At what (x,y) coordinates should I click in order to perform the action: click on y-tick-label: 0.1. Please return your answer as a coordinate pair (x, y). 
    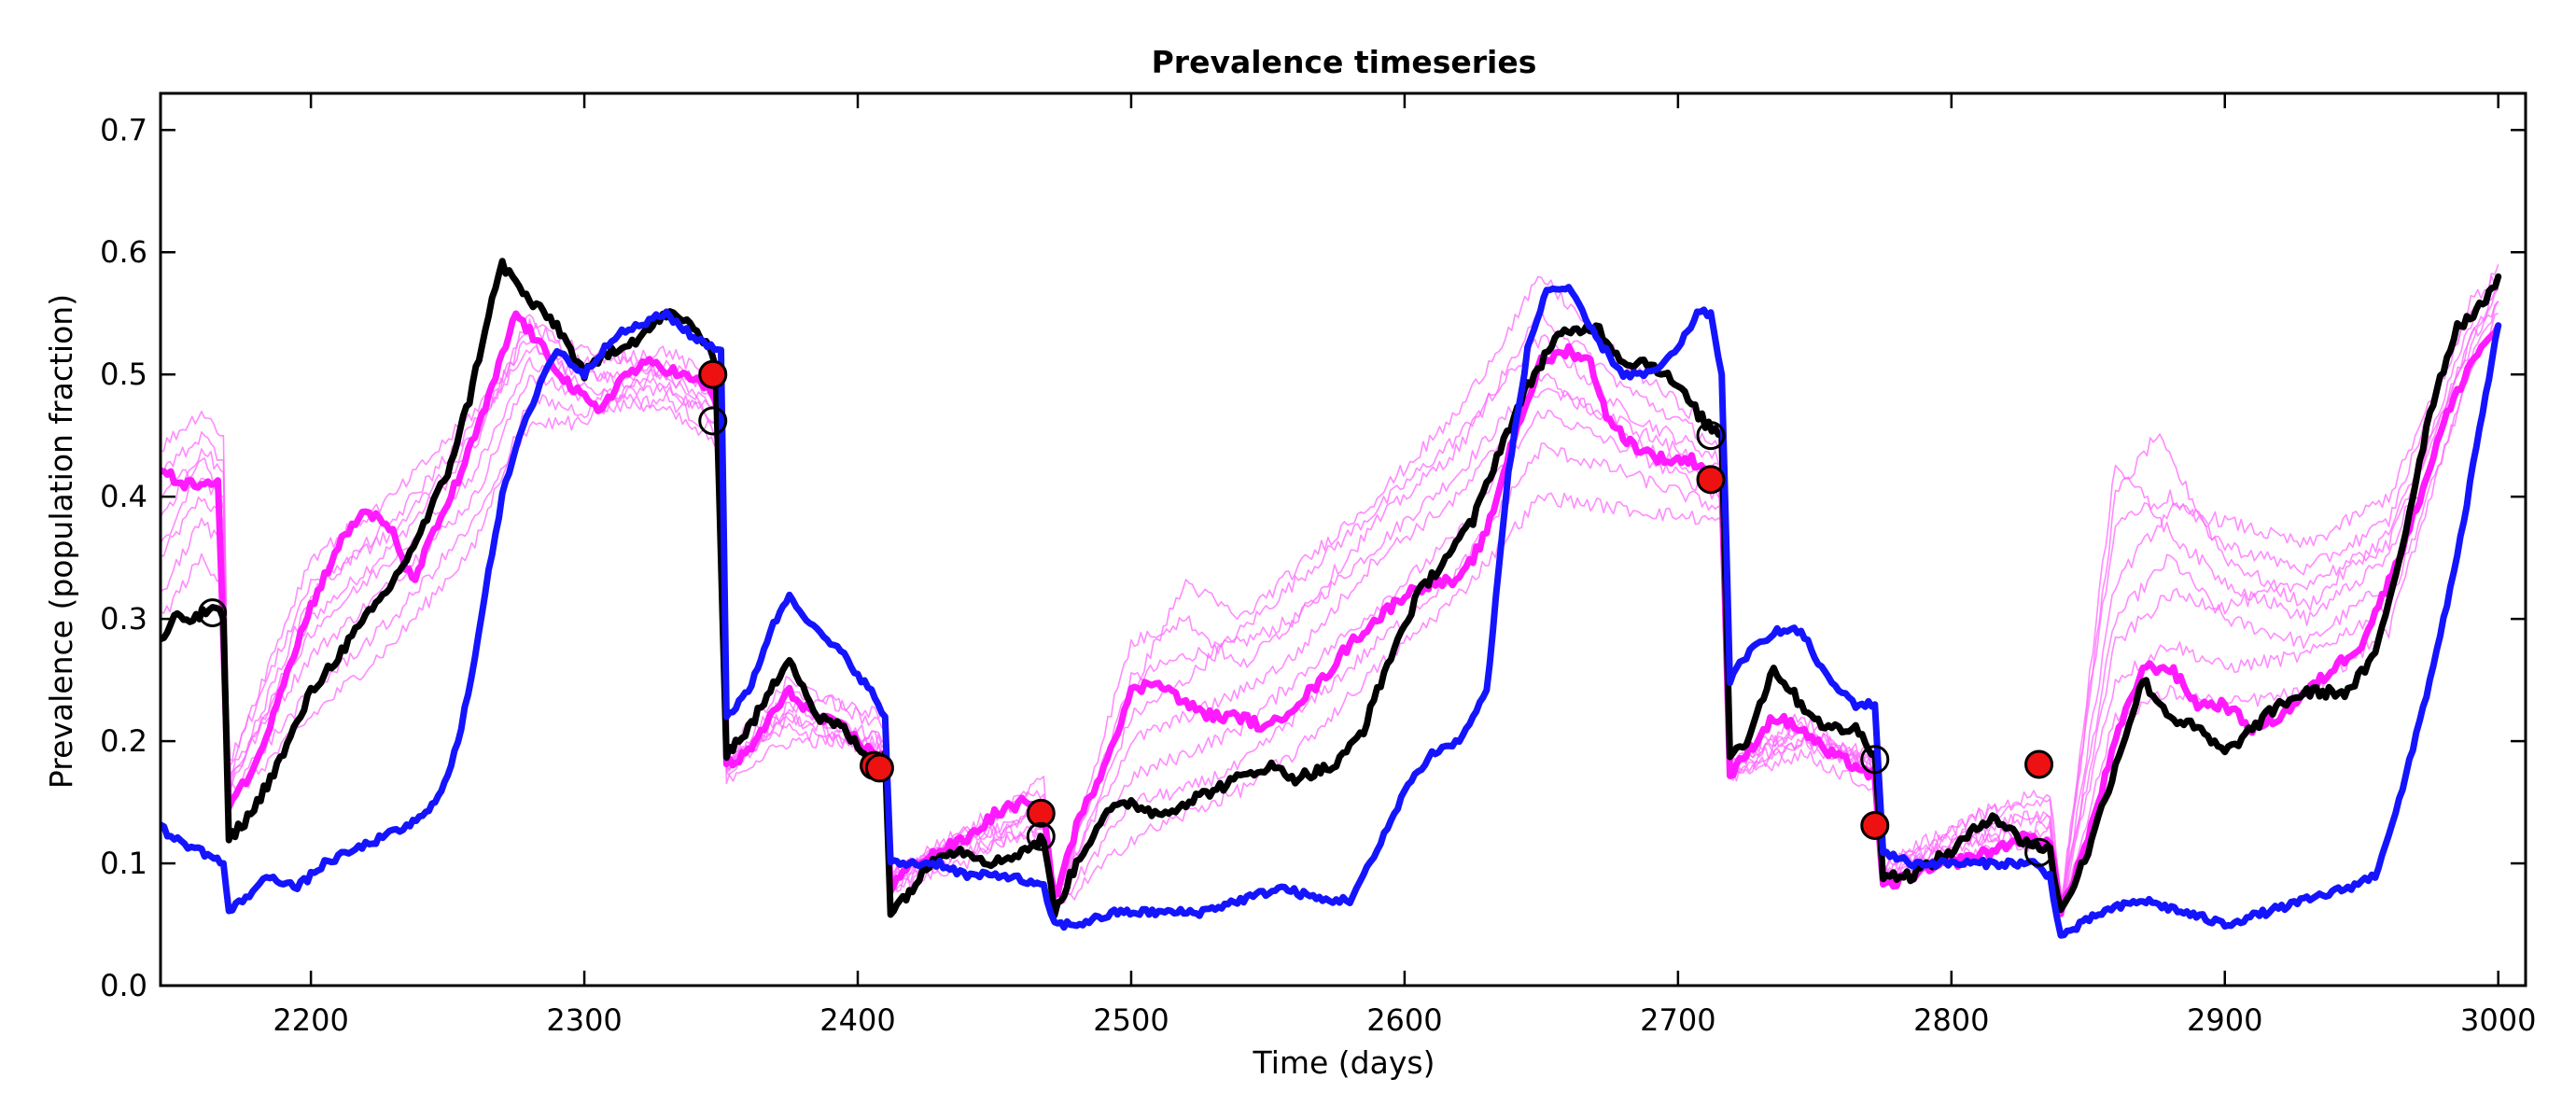
    Looking at the image, I should click on (123, 863).